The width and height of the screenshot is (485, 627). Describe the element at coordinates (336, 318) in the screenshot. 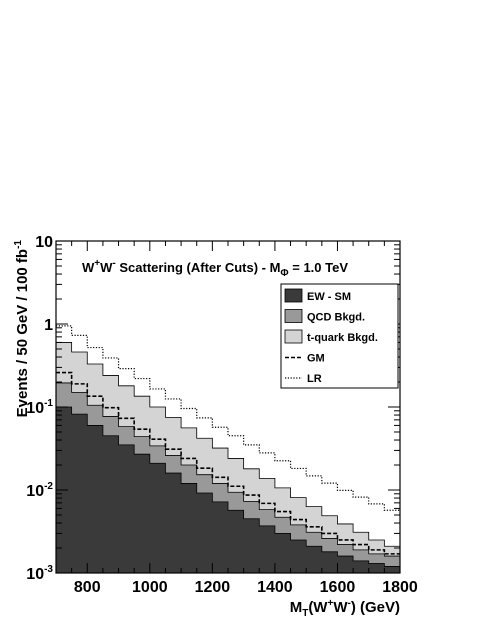

I see `legend-label-qcd-bkgd: QCD Bkgd.` at that location.